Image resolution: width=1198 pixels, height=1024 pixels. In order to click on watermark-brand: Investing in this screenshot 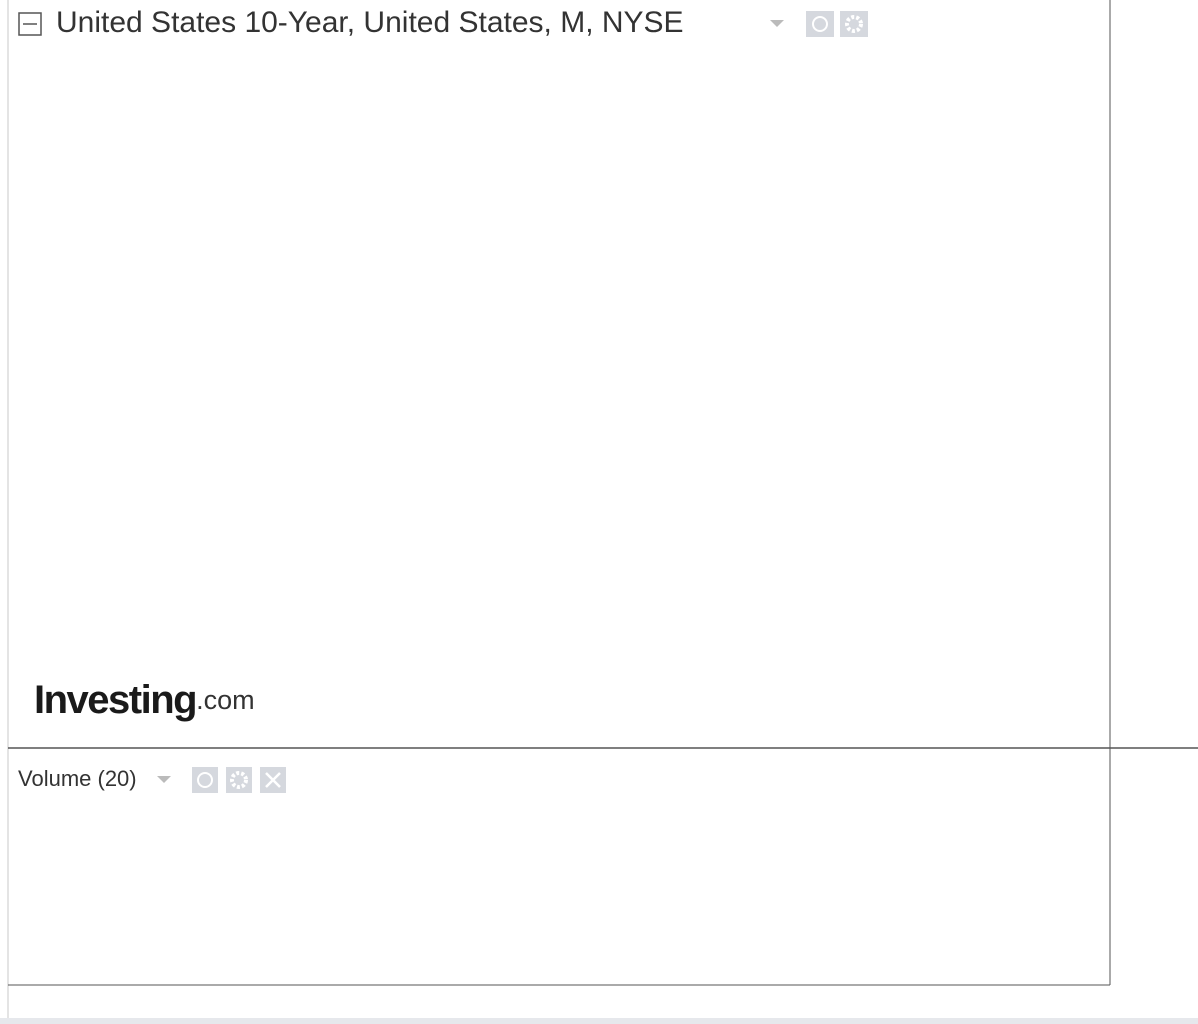, I will do `click(115, 700)`.